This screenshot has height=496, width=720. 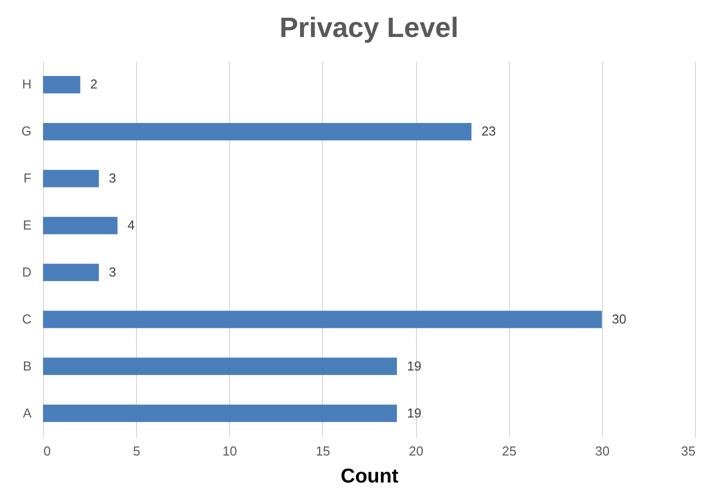 I want to click on data-label: 23, so click(x=488, y=131).